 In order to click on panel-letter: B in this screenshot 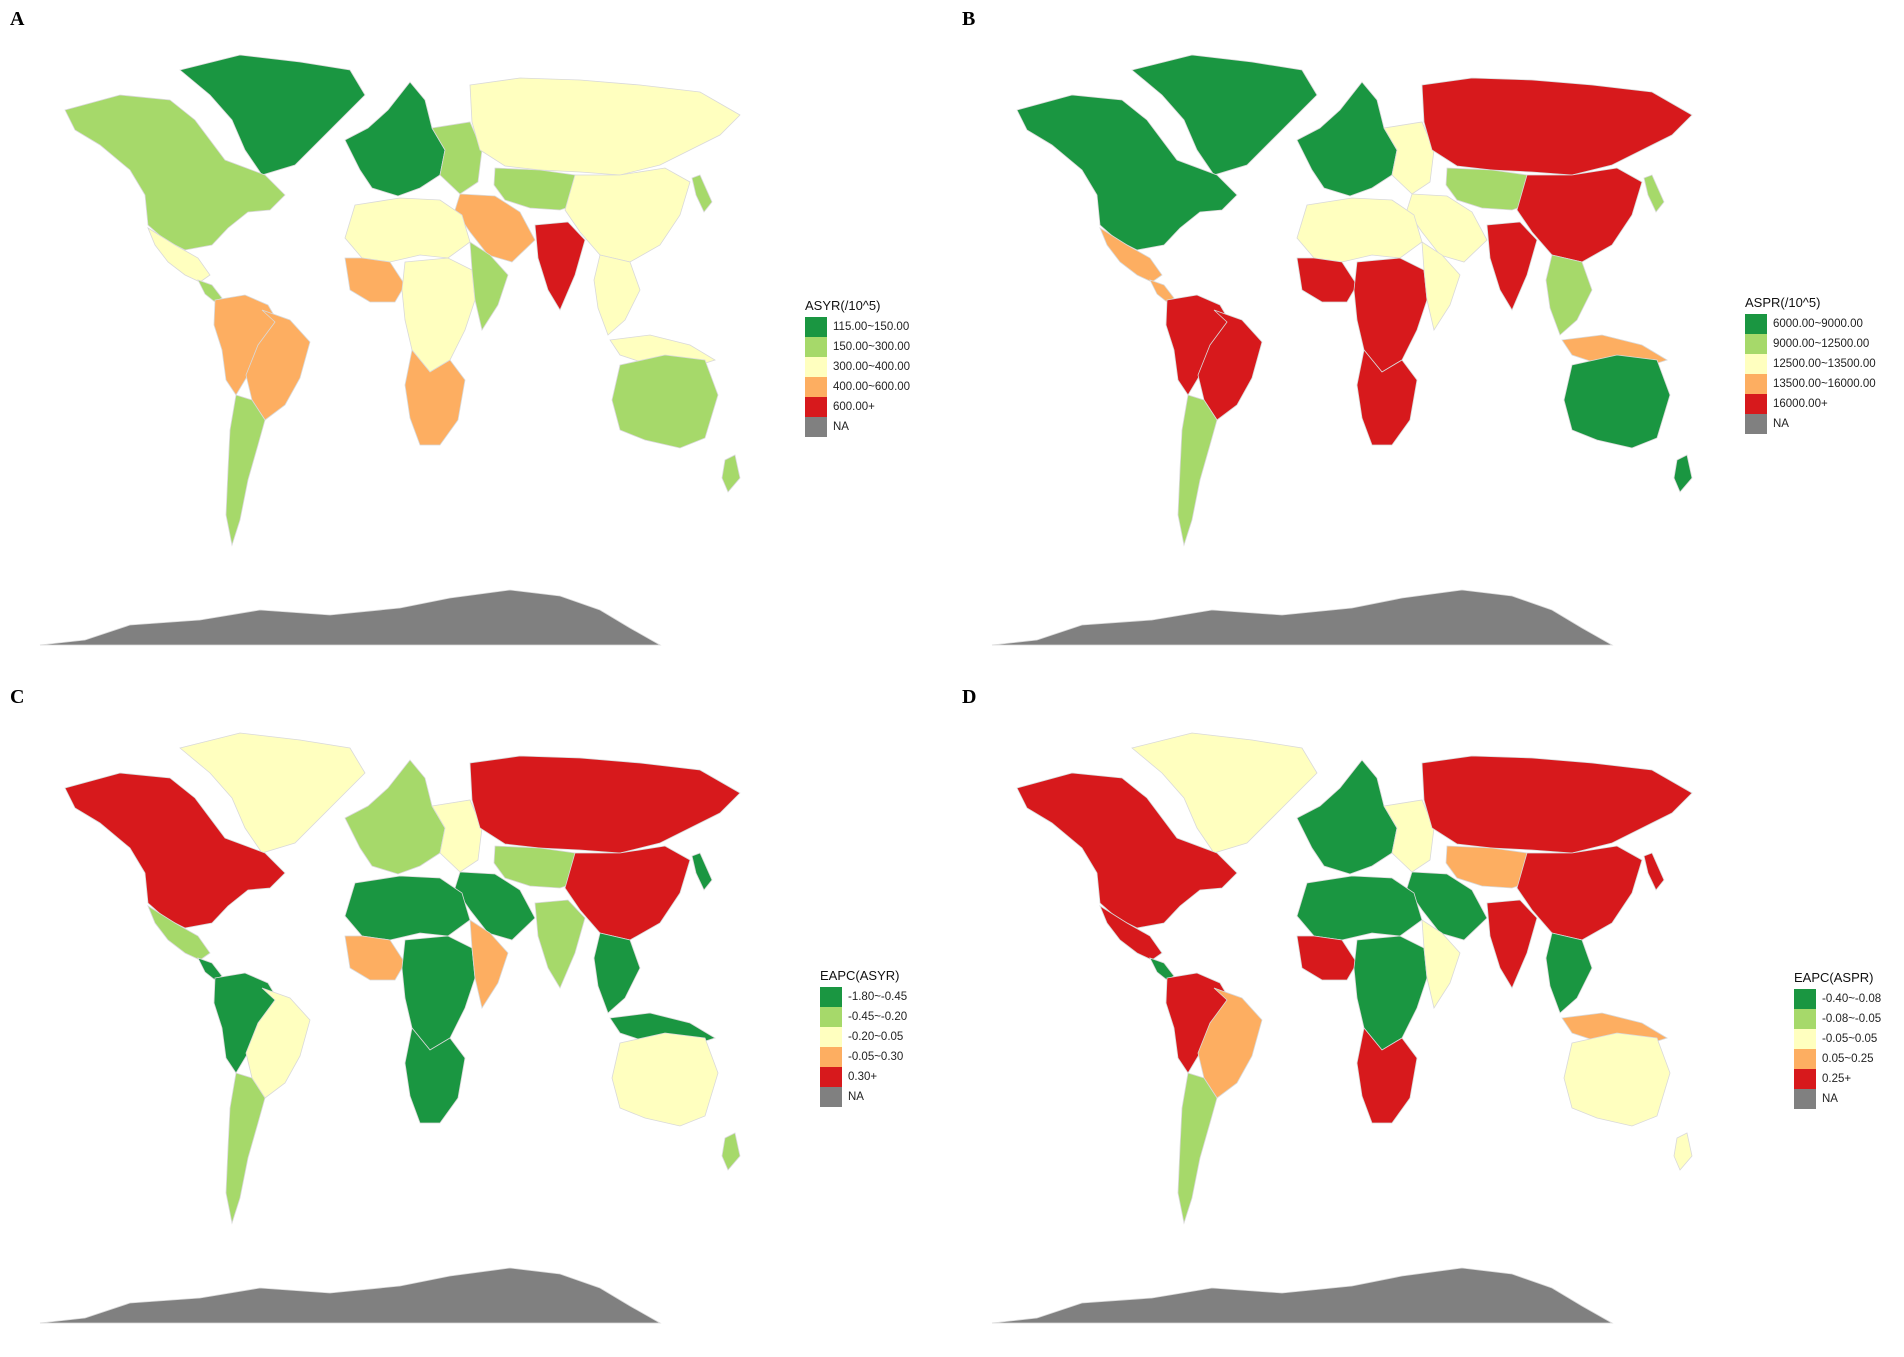, I will do `click(969, 19)`.